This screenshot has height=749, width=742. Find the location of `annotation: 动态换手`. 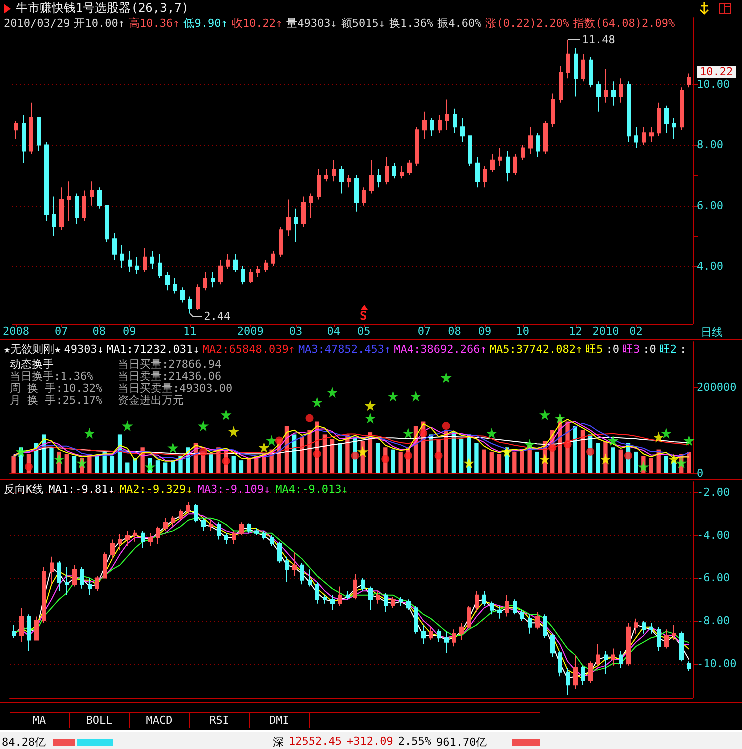

annotation: 动态换手 is located at coordinates (32, 364).